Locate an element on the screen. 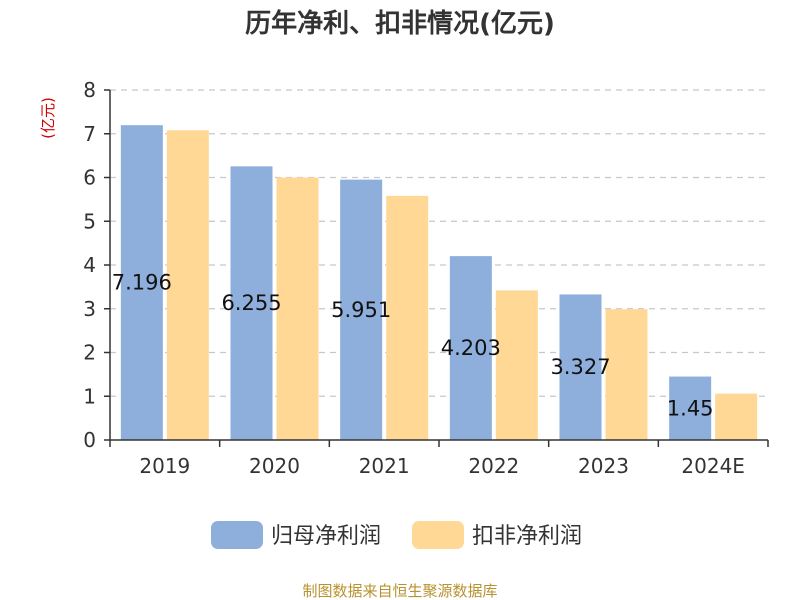 The height and width of the screenshot is (600, 800). data-label: 6.255 is located at coordinates (251, 303).